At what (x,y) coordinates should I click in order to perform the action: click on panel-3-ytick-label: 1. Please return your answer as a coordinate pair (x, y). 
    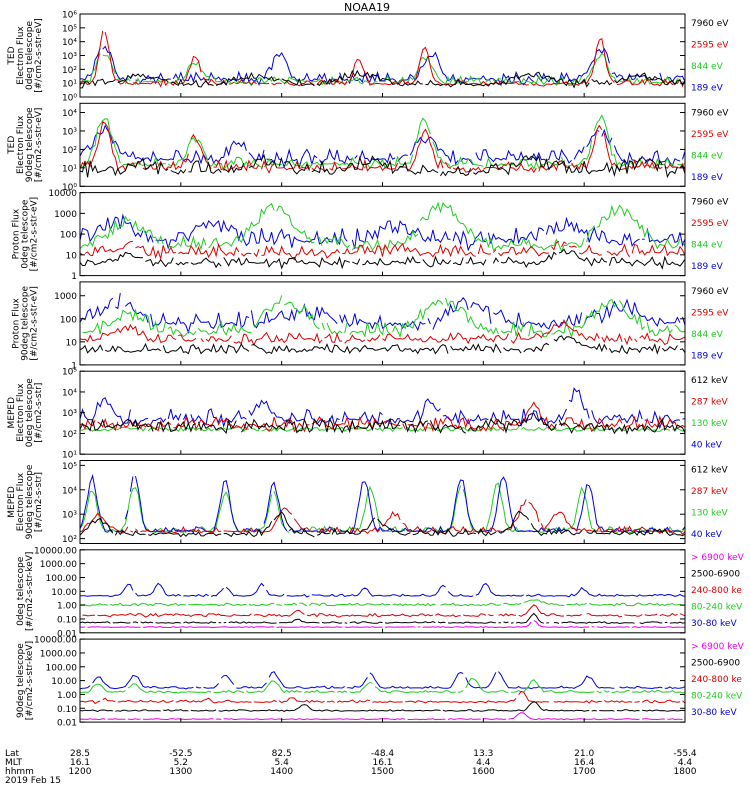
    Looking at the image, I should click on (74, 277).